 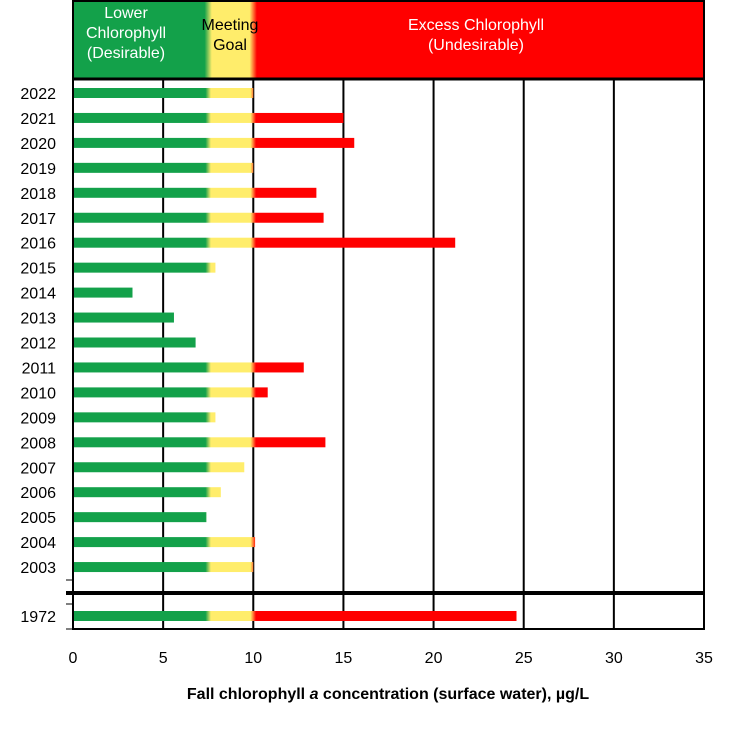 What do you see at coordinates (38, 119) in the screenshot?
I see `y-tick-label-2021: 2021` at bounding box center [38, 119].